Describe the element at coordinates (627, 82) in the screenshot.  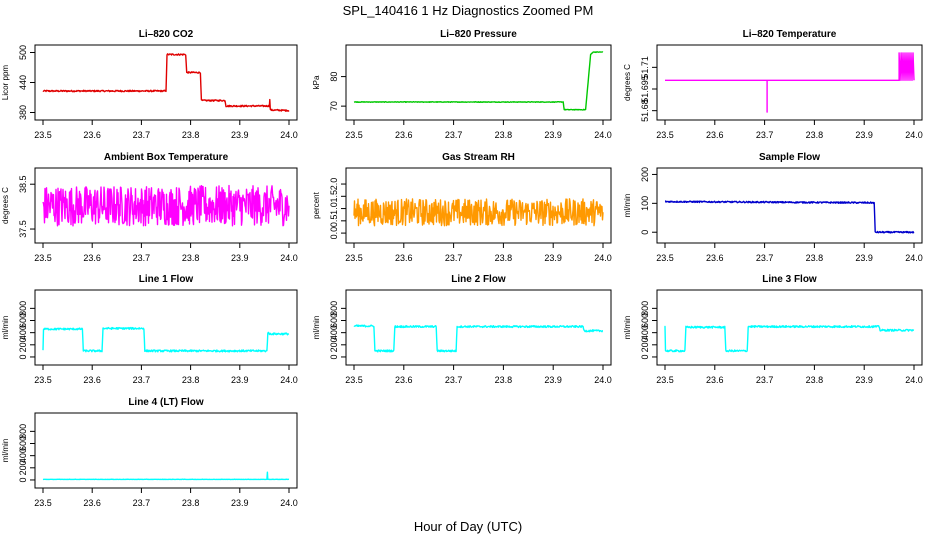
I see `y-axis-label: degrees C` at that location.